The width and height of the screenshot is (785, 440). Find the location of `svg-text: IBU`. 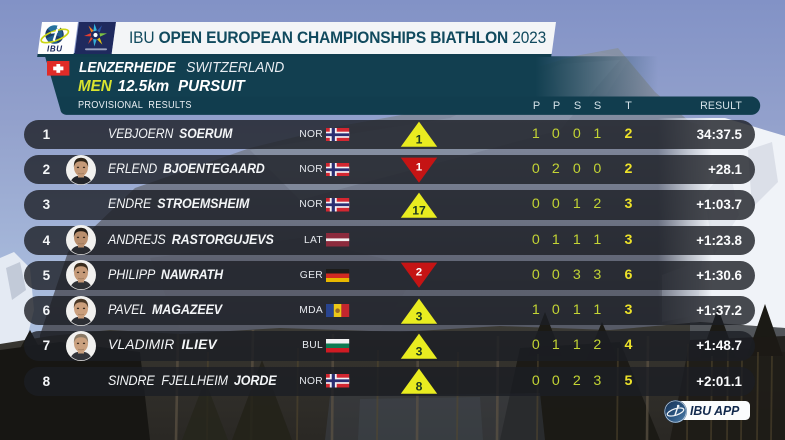

svg-text: IBU is located at coordinates (55, 48).